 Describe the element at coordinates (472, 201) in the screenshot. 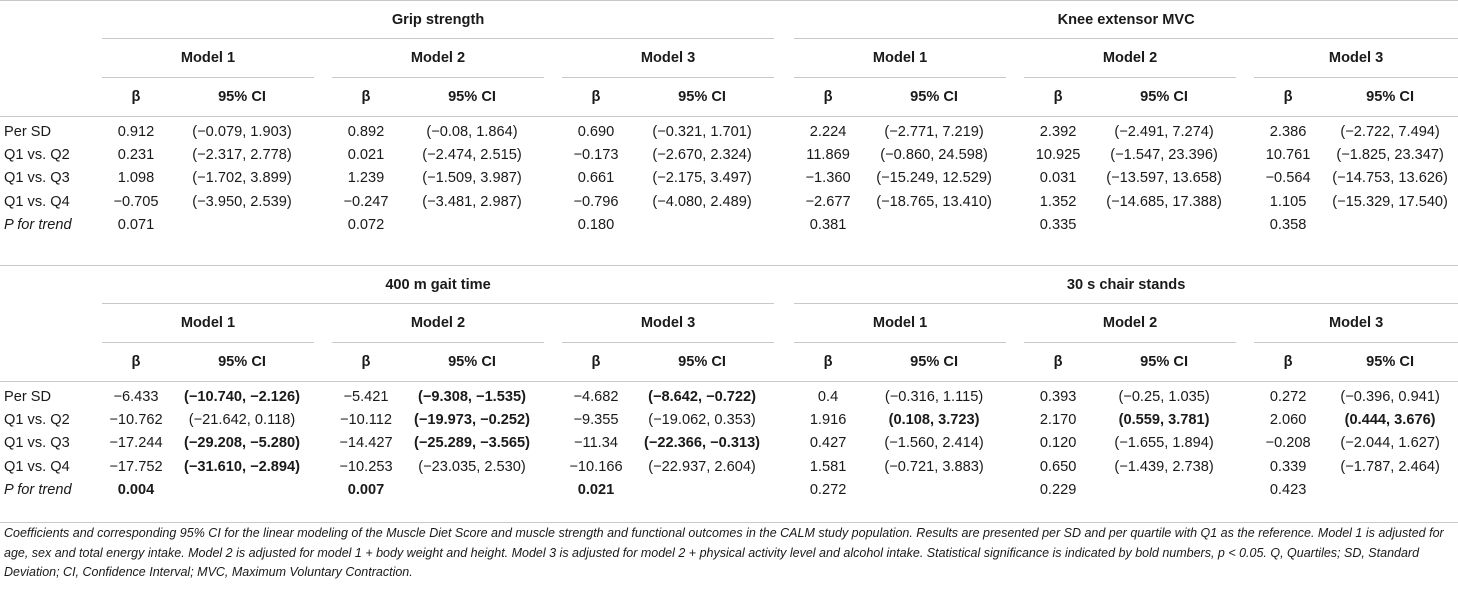

I see `ci-value: (−3.481, 2.987)` at that location.